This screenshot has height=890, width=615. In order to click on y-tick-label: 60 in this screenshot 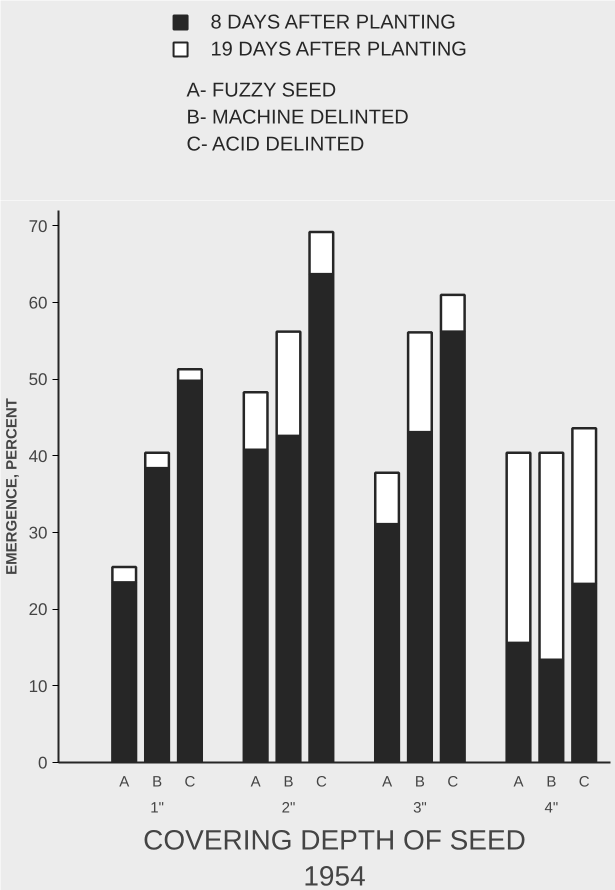, I will do `click(38, 303)`.